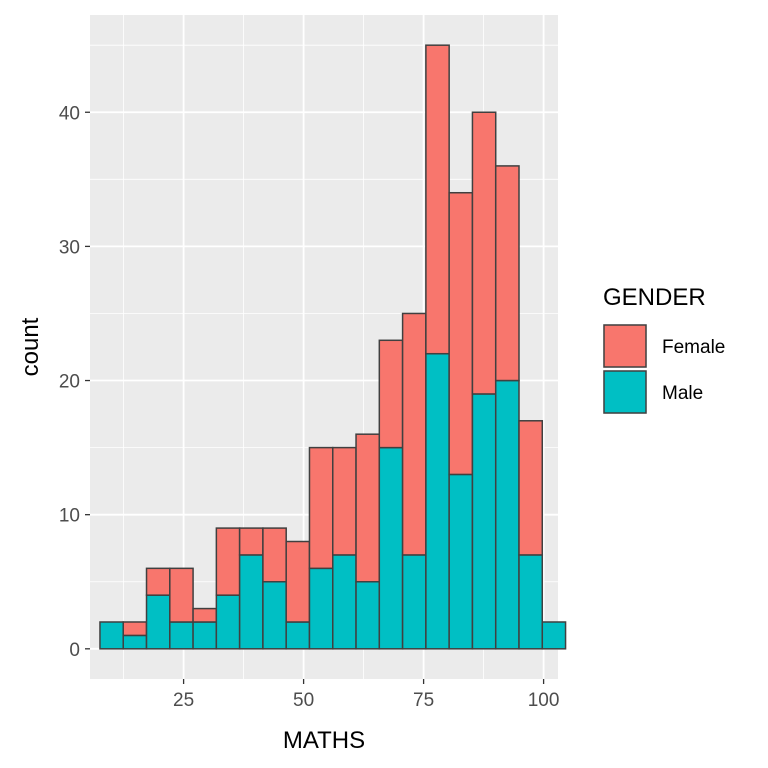  Describe the element at coordinates (303, 700) in the screenshot. I see `x-tick-label: 50` at that location.